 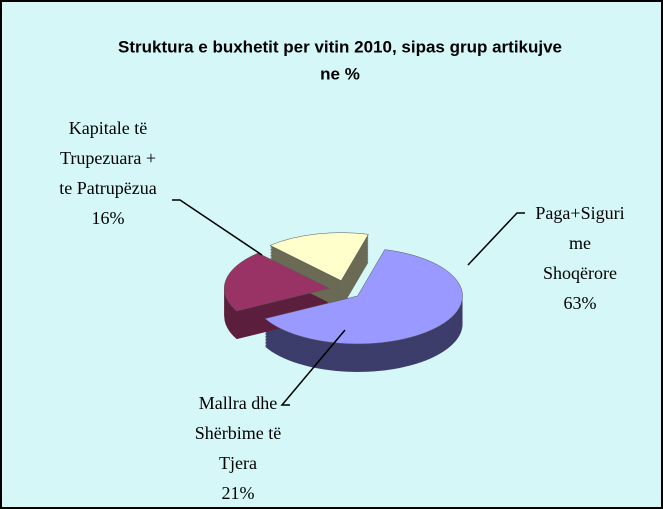 I want to click on slice-label: Shoqërore, so click(x=580, y=273).